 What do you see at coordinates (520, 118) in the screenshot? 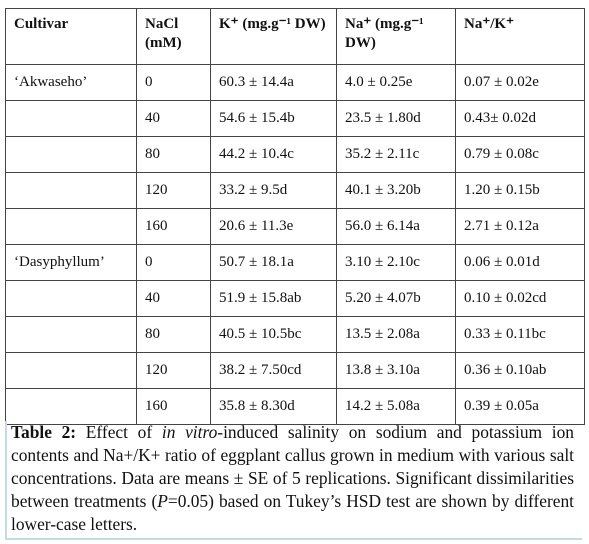
I see `data-cell: 0.43± 0.02d` at bounding box center [520, 118].